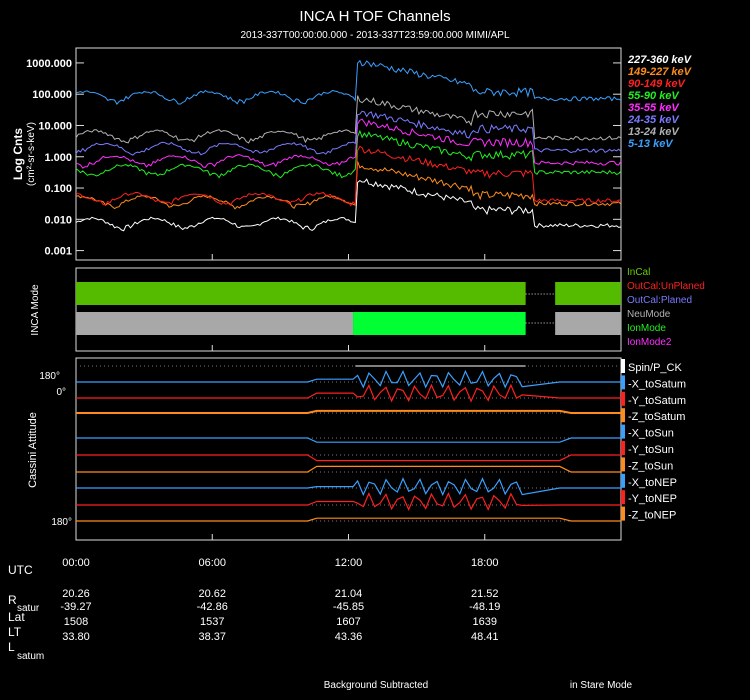 The image size is (750, 700). What do you see at coordinates (652, 499) in the screenshot?
I see `attitude-legend-8: -Y_toNEP` at bounding box center [652, 499].